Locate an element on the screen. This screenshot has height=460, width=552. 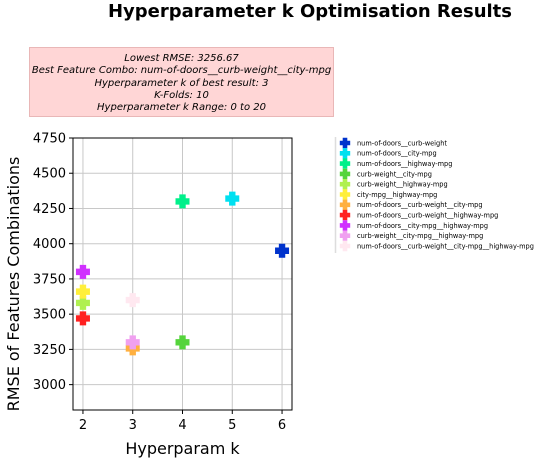
y-axis-label: RMSE of Features Combinations is located at coordinates (13, 284).